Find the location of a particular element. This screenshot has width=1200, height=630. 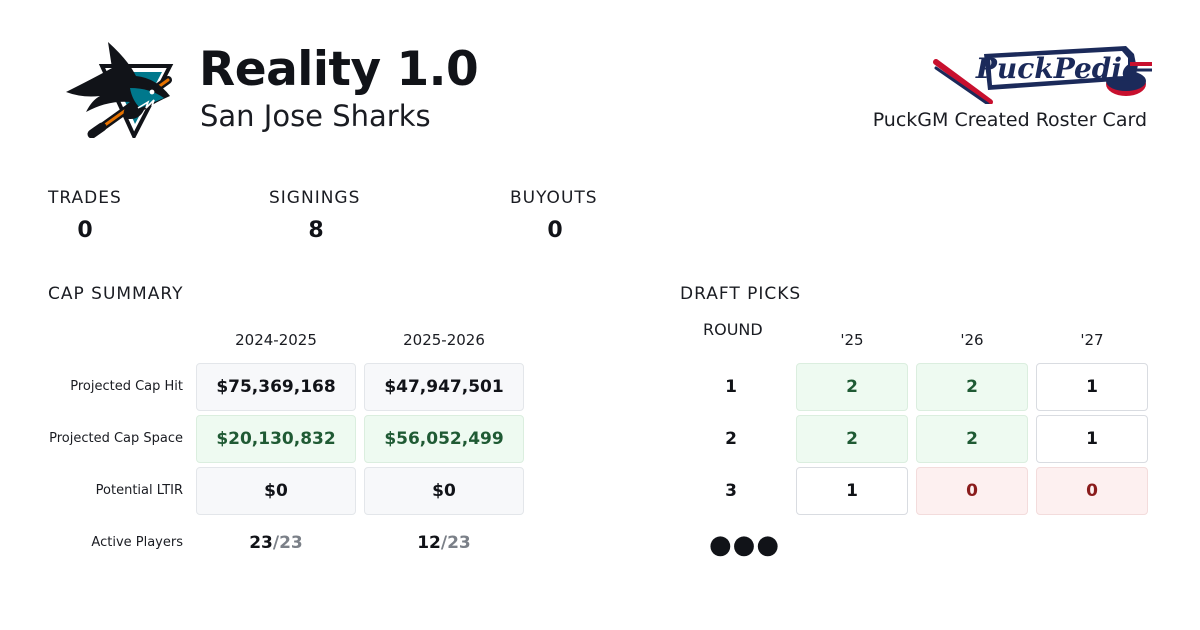

active-count: 23 is located at coordinates (261, 543).